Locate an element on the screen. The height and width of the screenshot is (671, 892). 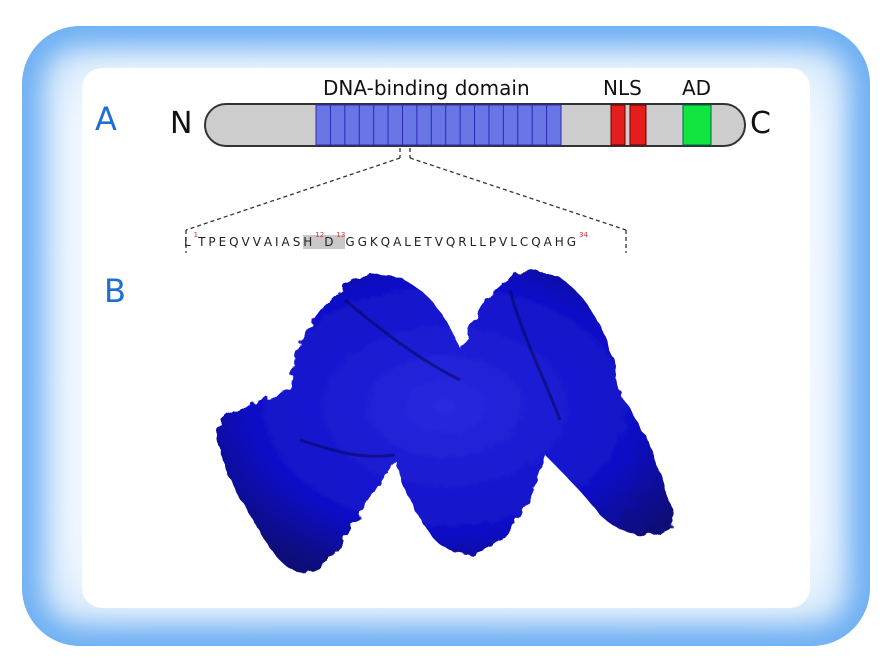
surface-groove is located at coordinates (430, 373).